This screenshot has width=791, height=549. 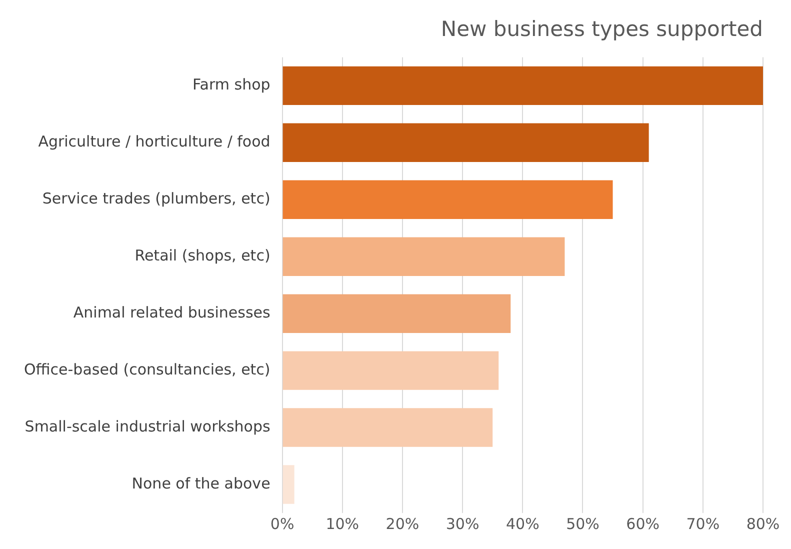 I want to click on y-tick-label: Office-based (consultancies, etc), so click(x=147, y=369).